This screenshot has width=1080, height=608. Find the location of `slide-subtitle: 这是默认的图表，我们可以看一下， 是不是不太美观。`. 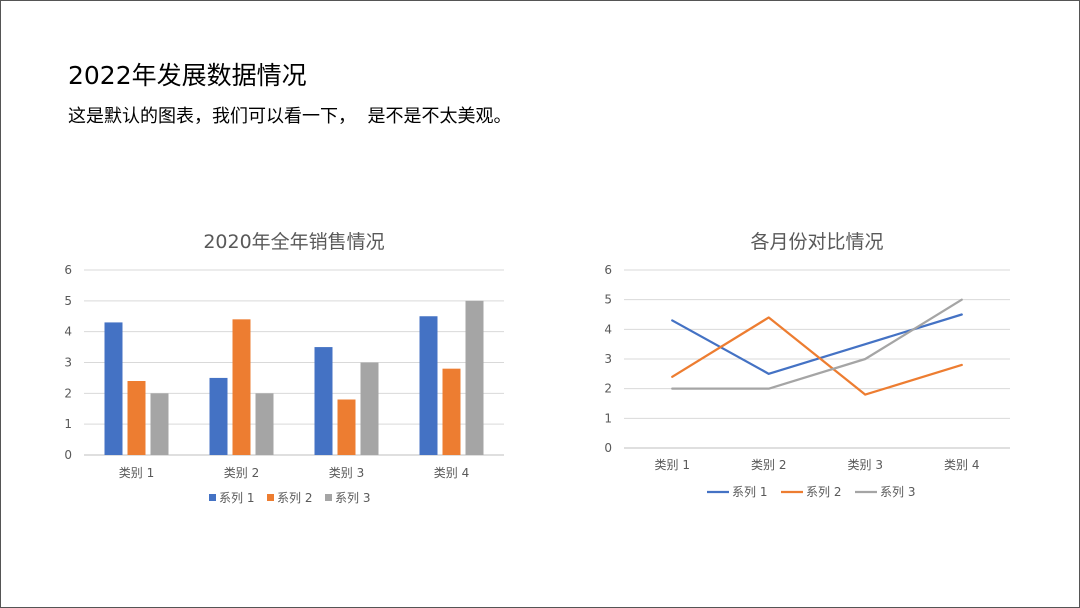

slide-subtitle: 这是默认的图表，我们可以看一下， 是不是不太美观。 is located at coordinates (290, 116).